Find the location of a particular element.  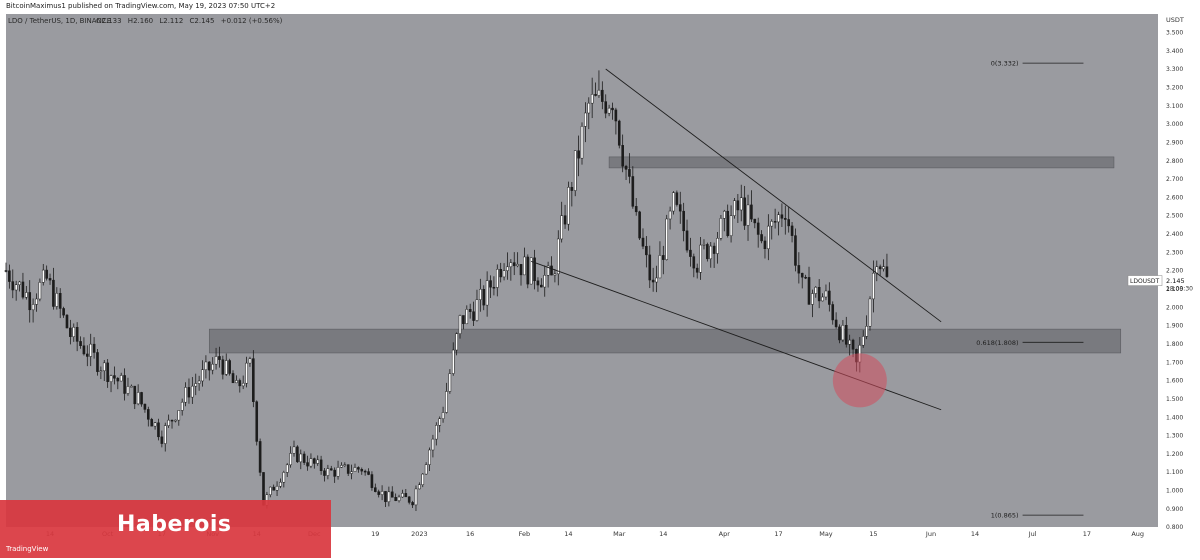

x-tick-label: 19 is located at coordinates (375, 534).